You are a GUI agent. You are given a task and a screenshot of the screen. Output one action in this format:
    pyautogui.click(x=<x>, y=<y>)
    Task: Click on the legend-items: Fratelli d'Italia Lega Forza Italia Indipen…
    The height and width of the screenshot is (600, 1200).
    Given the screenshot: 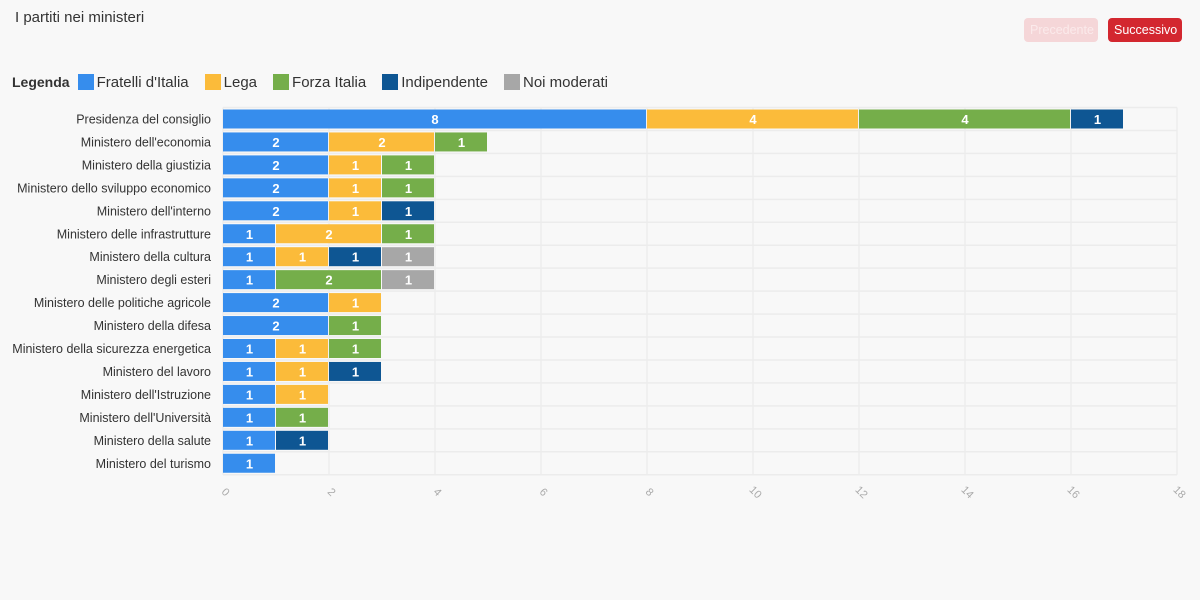 What is the action you would take?
    pyautogui.click(x=350, y=82)
    